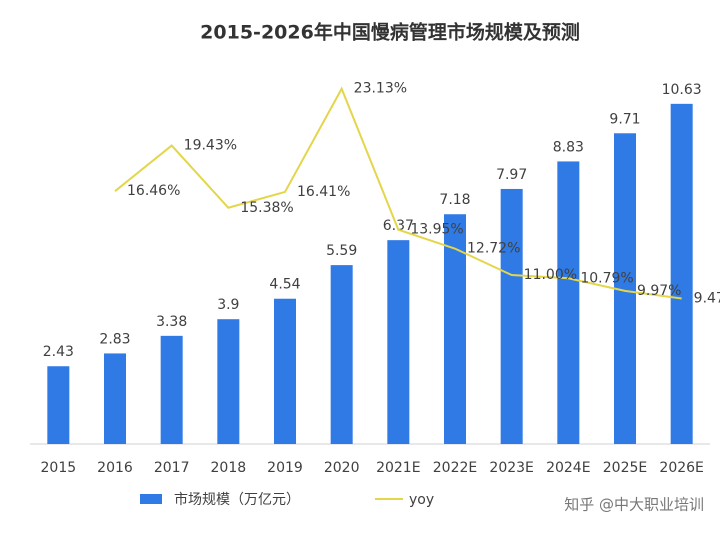 The width and height of the screenshot is (720, 534). I want to click on x-tick-label: 2022E, so click(455, 468).